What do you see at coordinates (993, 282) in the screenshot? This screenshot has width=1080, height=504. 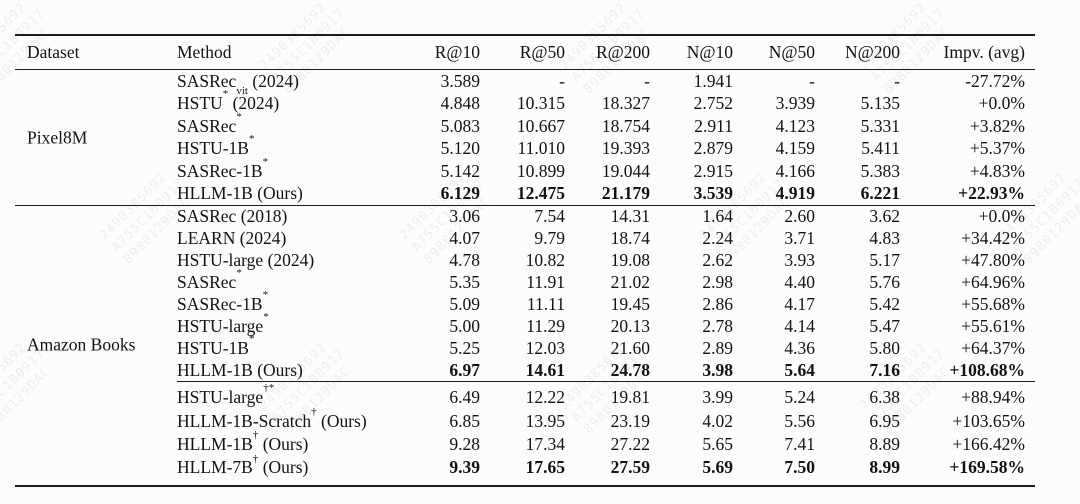 I see `impv-cell: +64.96%` at bounding box center [993, 282].